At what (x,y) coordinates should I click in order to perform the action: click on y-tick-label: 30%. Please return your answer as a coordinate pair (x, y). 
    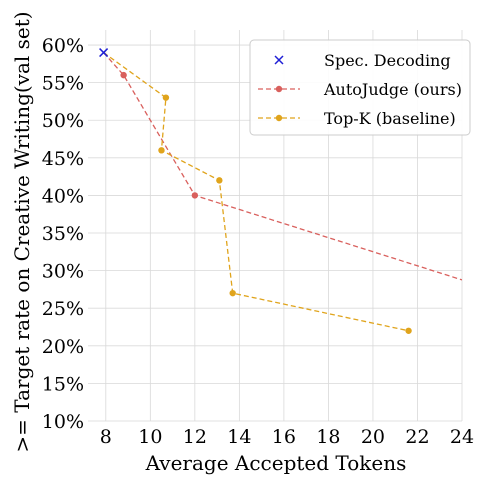
    Looking at the image, I should click on (63, 272).